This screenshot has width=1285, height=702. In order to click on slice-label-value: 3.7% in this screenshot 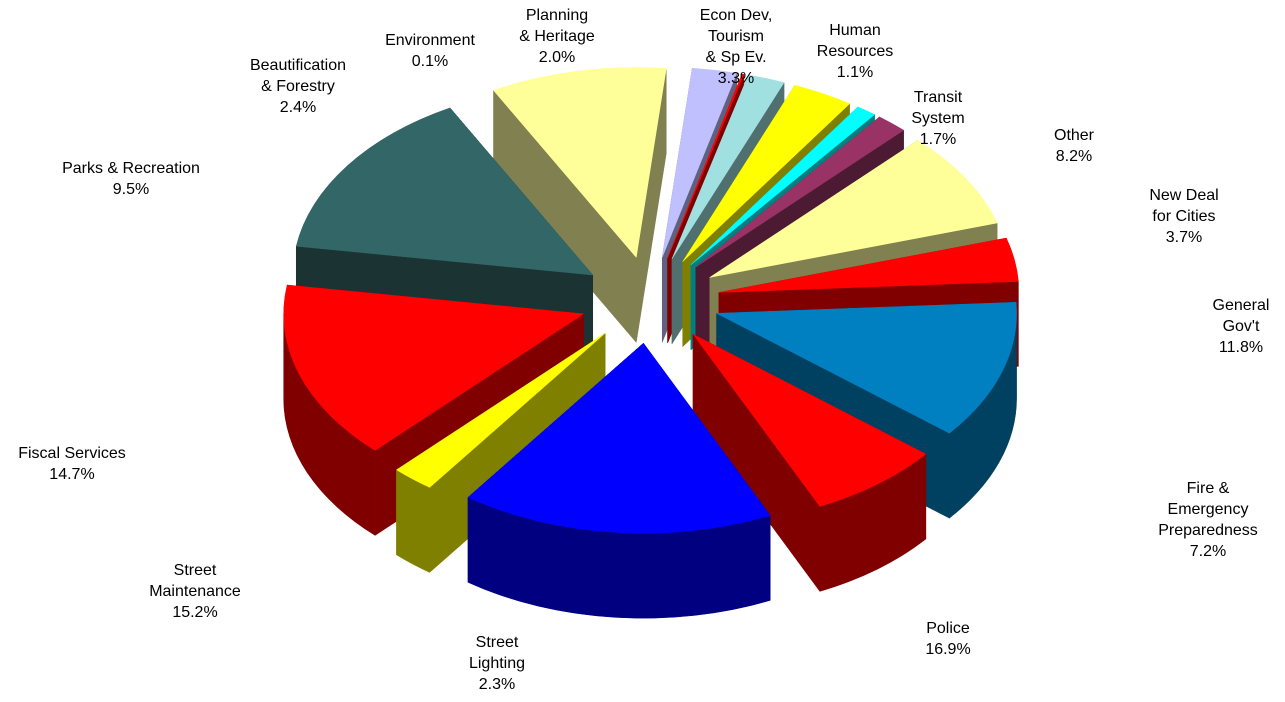, I will do `click(1184, 237)`.